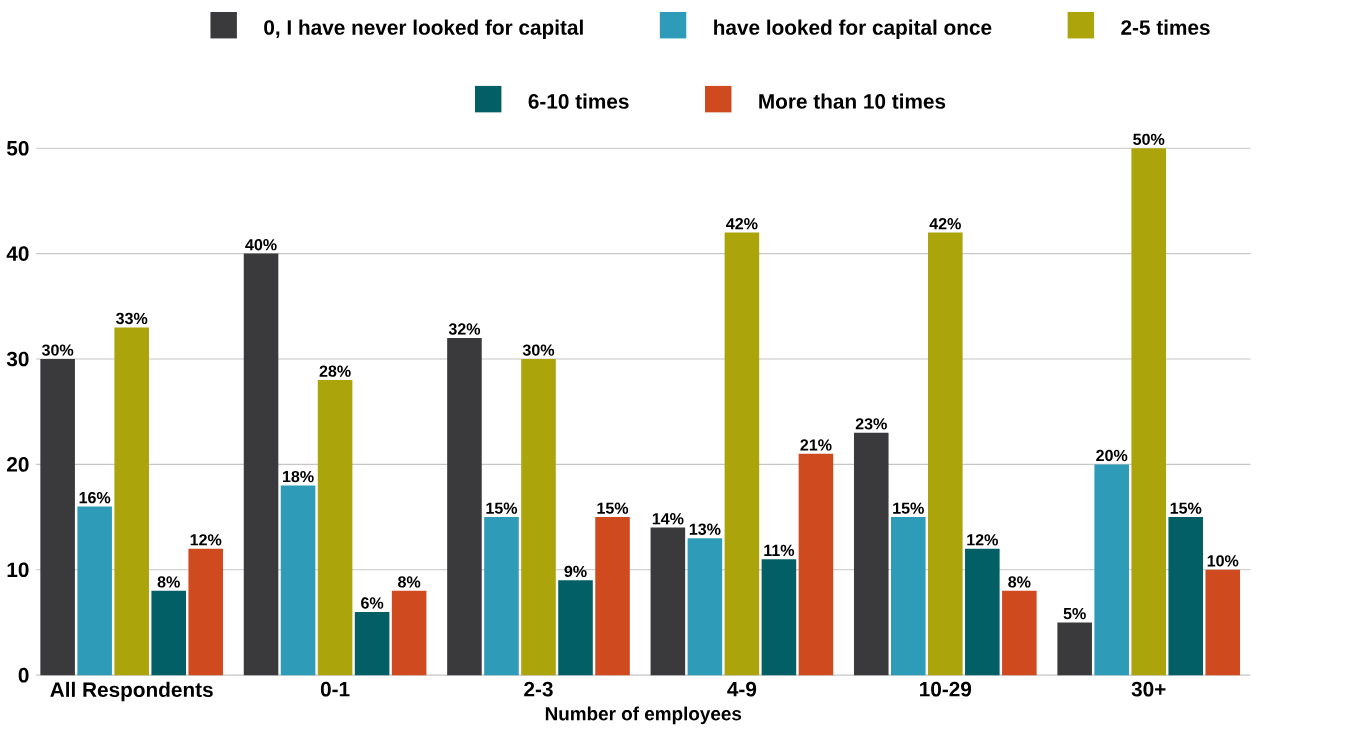  What do you see at coordinates (538, 689) in the screenshot?
I see `x-tick-label: 2-3` at bounding box center [538, 689].